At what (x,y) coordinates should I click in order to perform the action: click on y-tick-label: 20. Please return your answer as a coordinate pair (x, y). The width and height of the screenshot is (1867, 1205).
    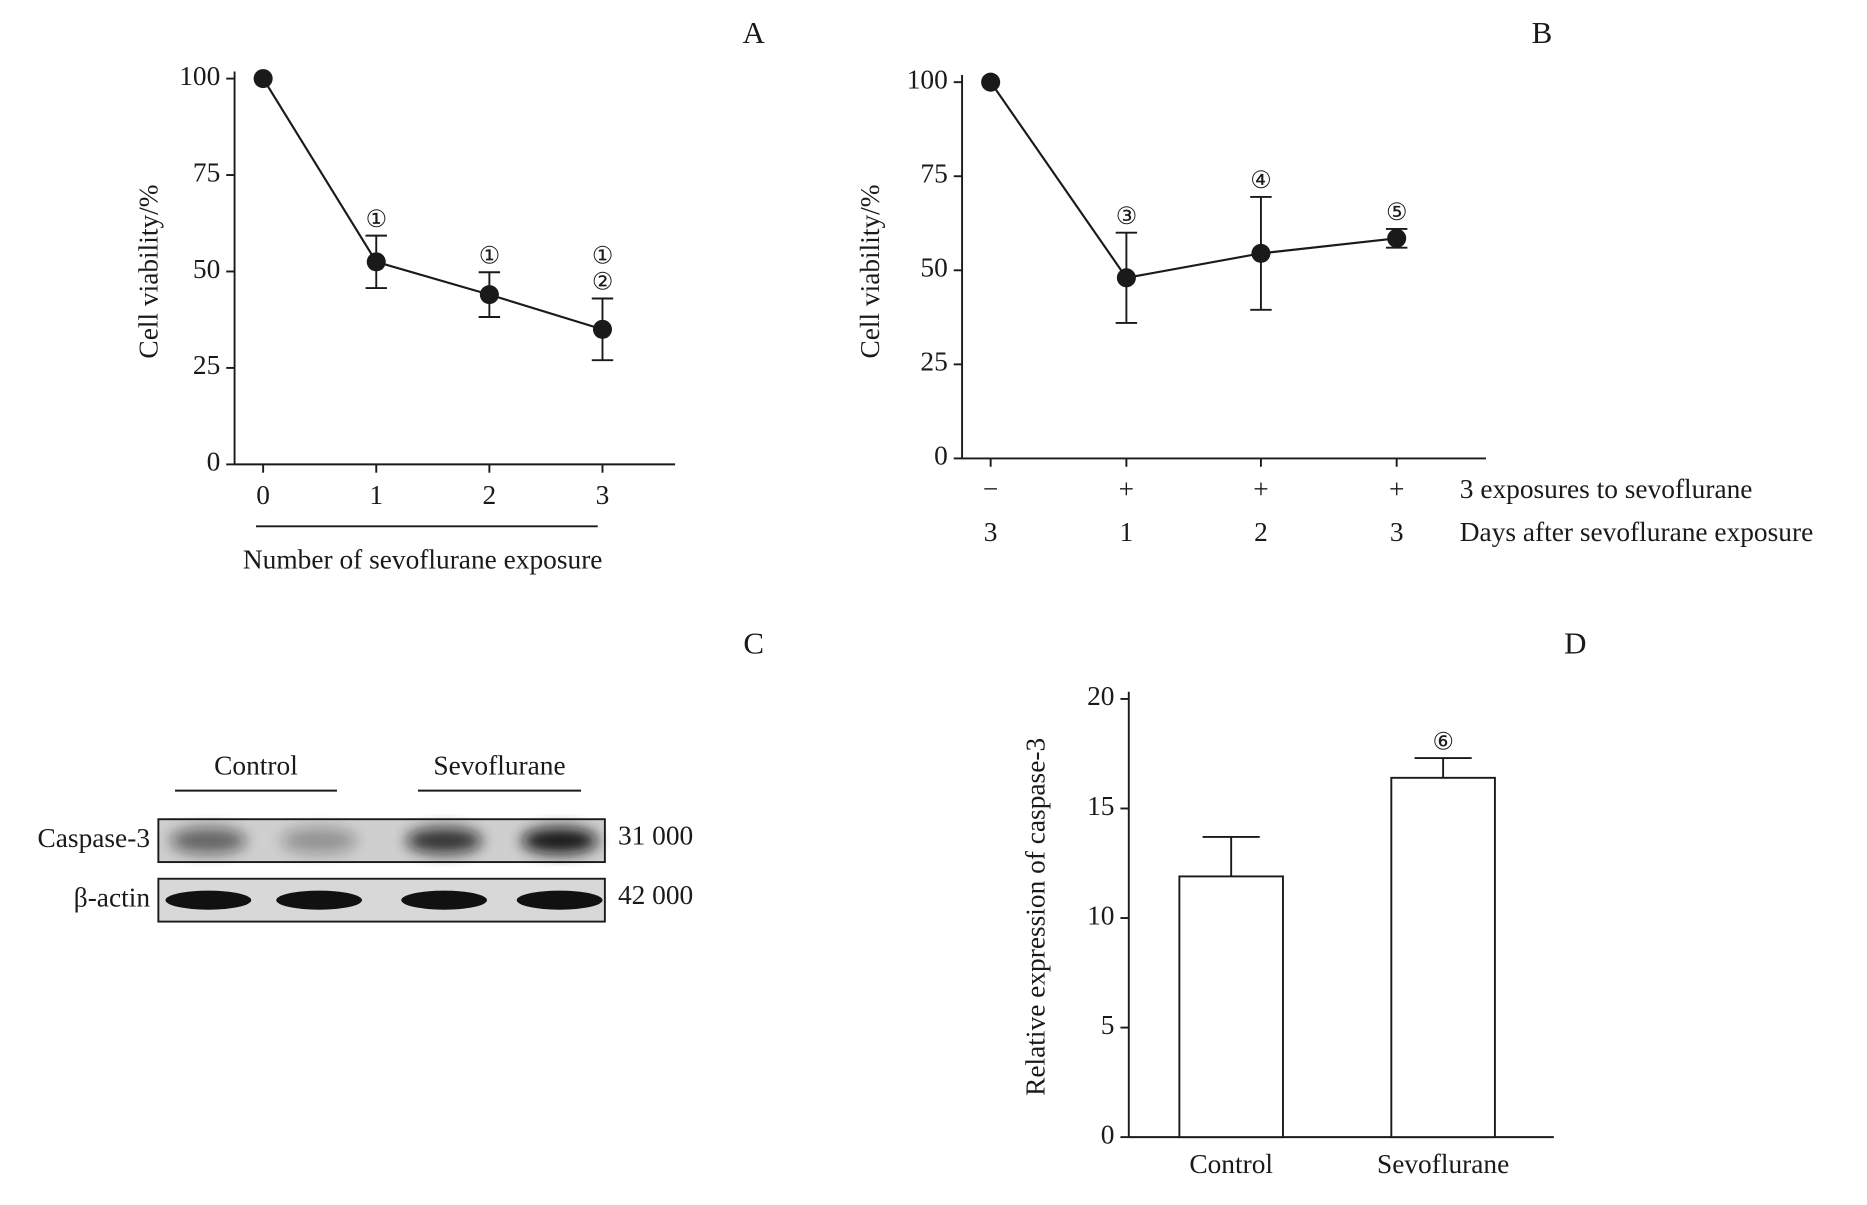
    Looking at the image, I should click on (1100, 696).